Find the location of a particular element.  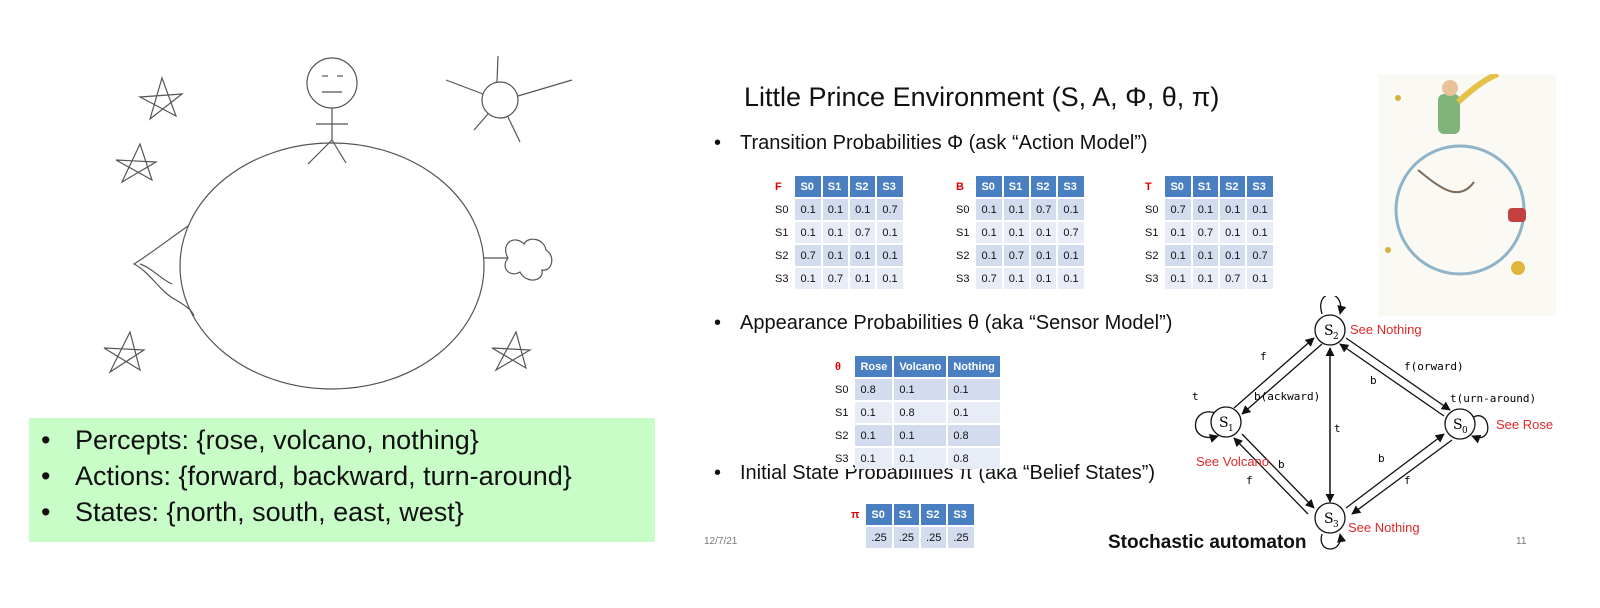

table-header-row: T S0 S1 S2 S3 is located at coordinates (1206, 186).